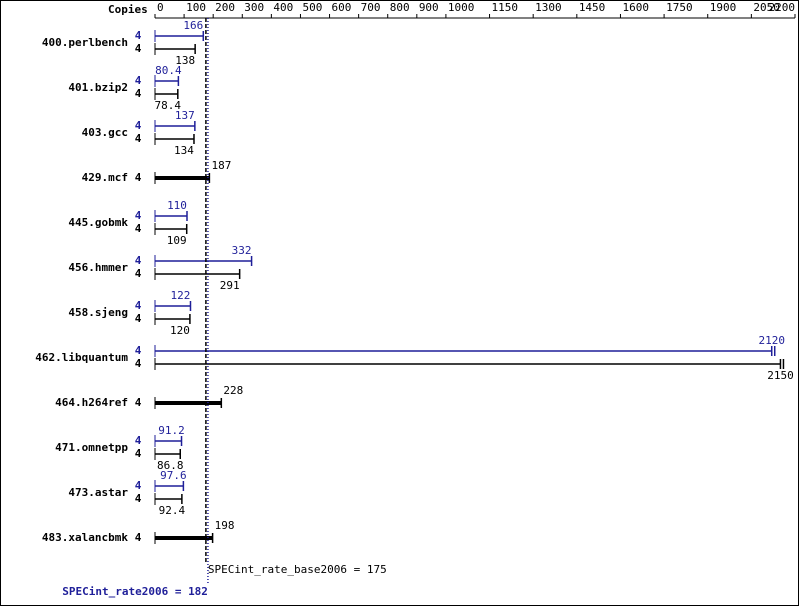  Describe the element at coordinates (105, 177) in the screenshot. I see `benchmark-name: 429.mcf` at that location.